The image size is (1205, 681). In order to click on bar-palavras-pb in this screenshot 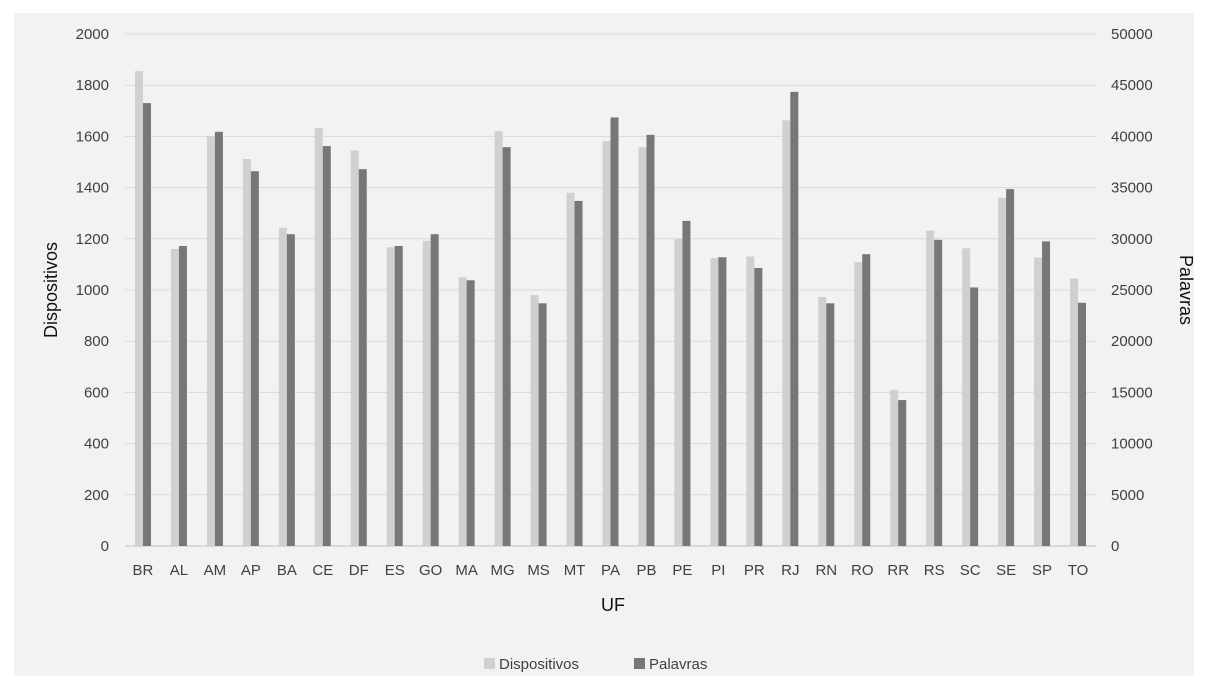, I will do `click(650, 340)`.